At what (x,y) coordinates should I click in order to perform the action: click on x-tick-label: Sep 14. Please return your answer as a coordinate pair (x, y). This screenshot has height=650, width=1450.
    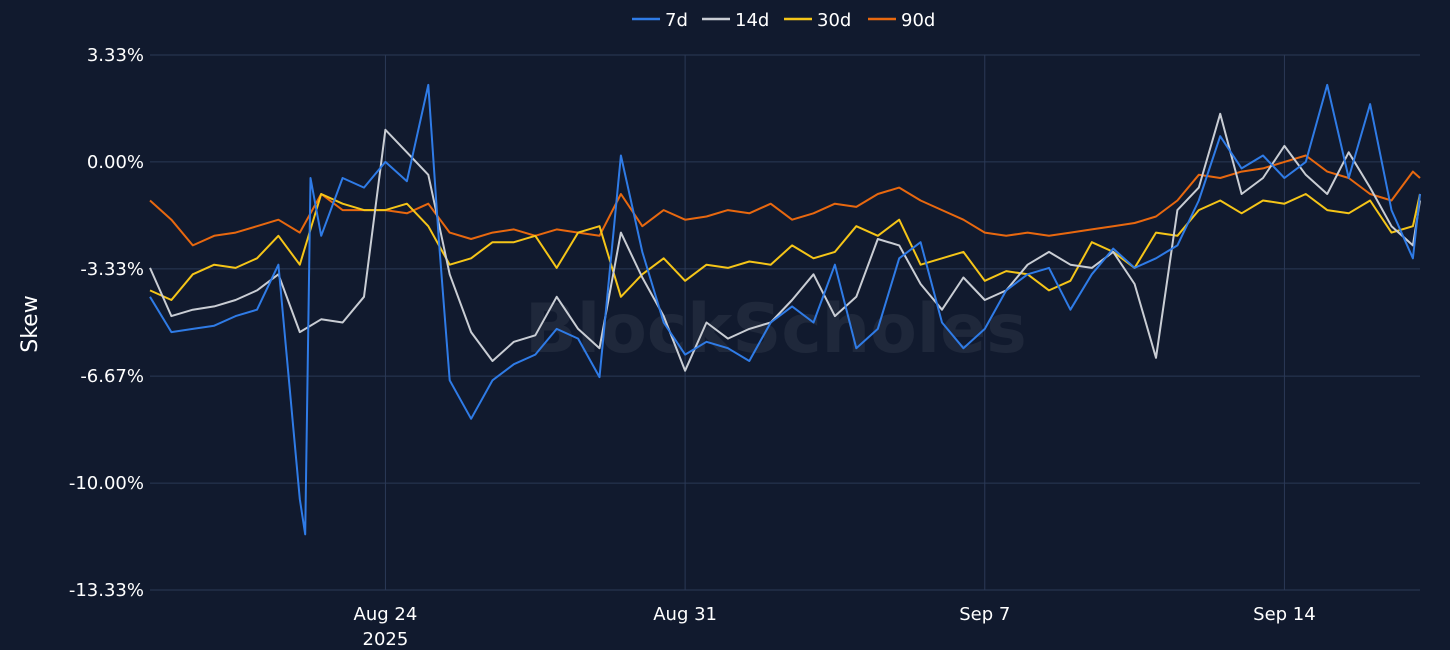
    Looking at the image, I should click on (1284, 614).